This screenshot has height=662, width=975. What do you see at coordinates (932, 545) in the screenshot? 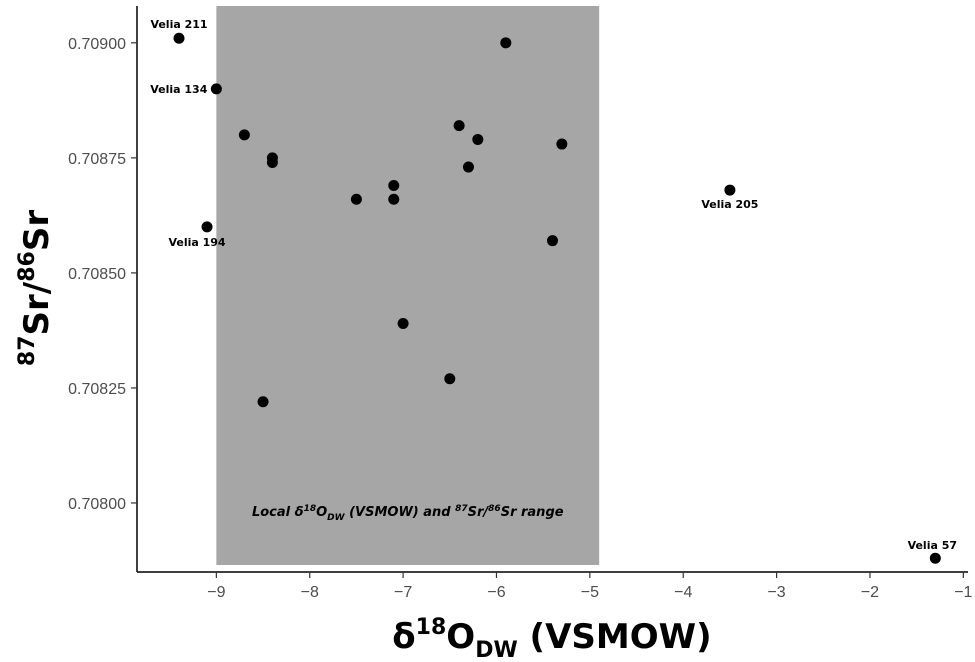
I see `point-label: Velia 57` at bounding box center [932, 545].